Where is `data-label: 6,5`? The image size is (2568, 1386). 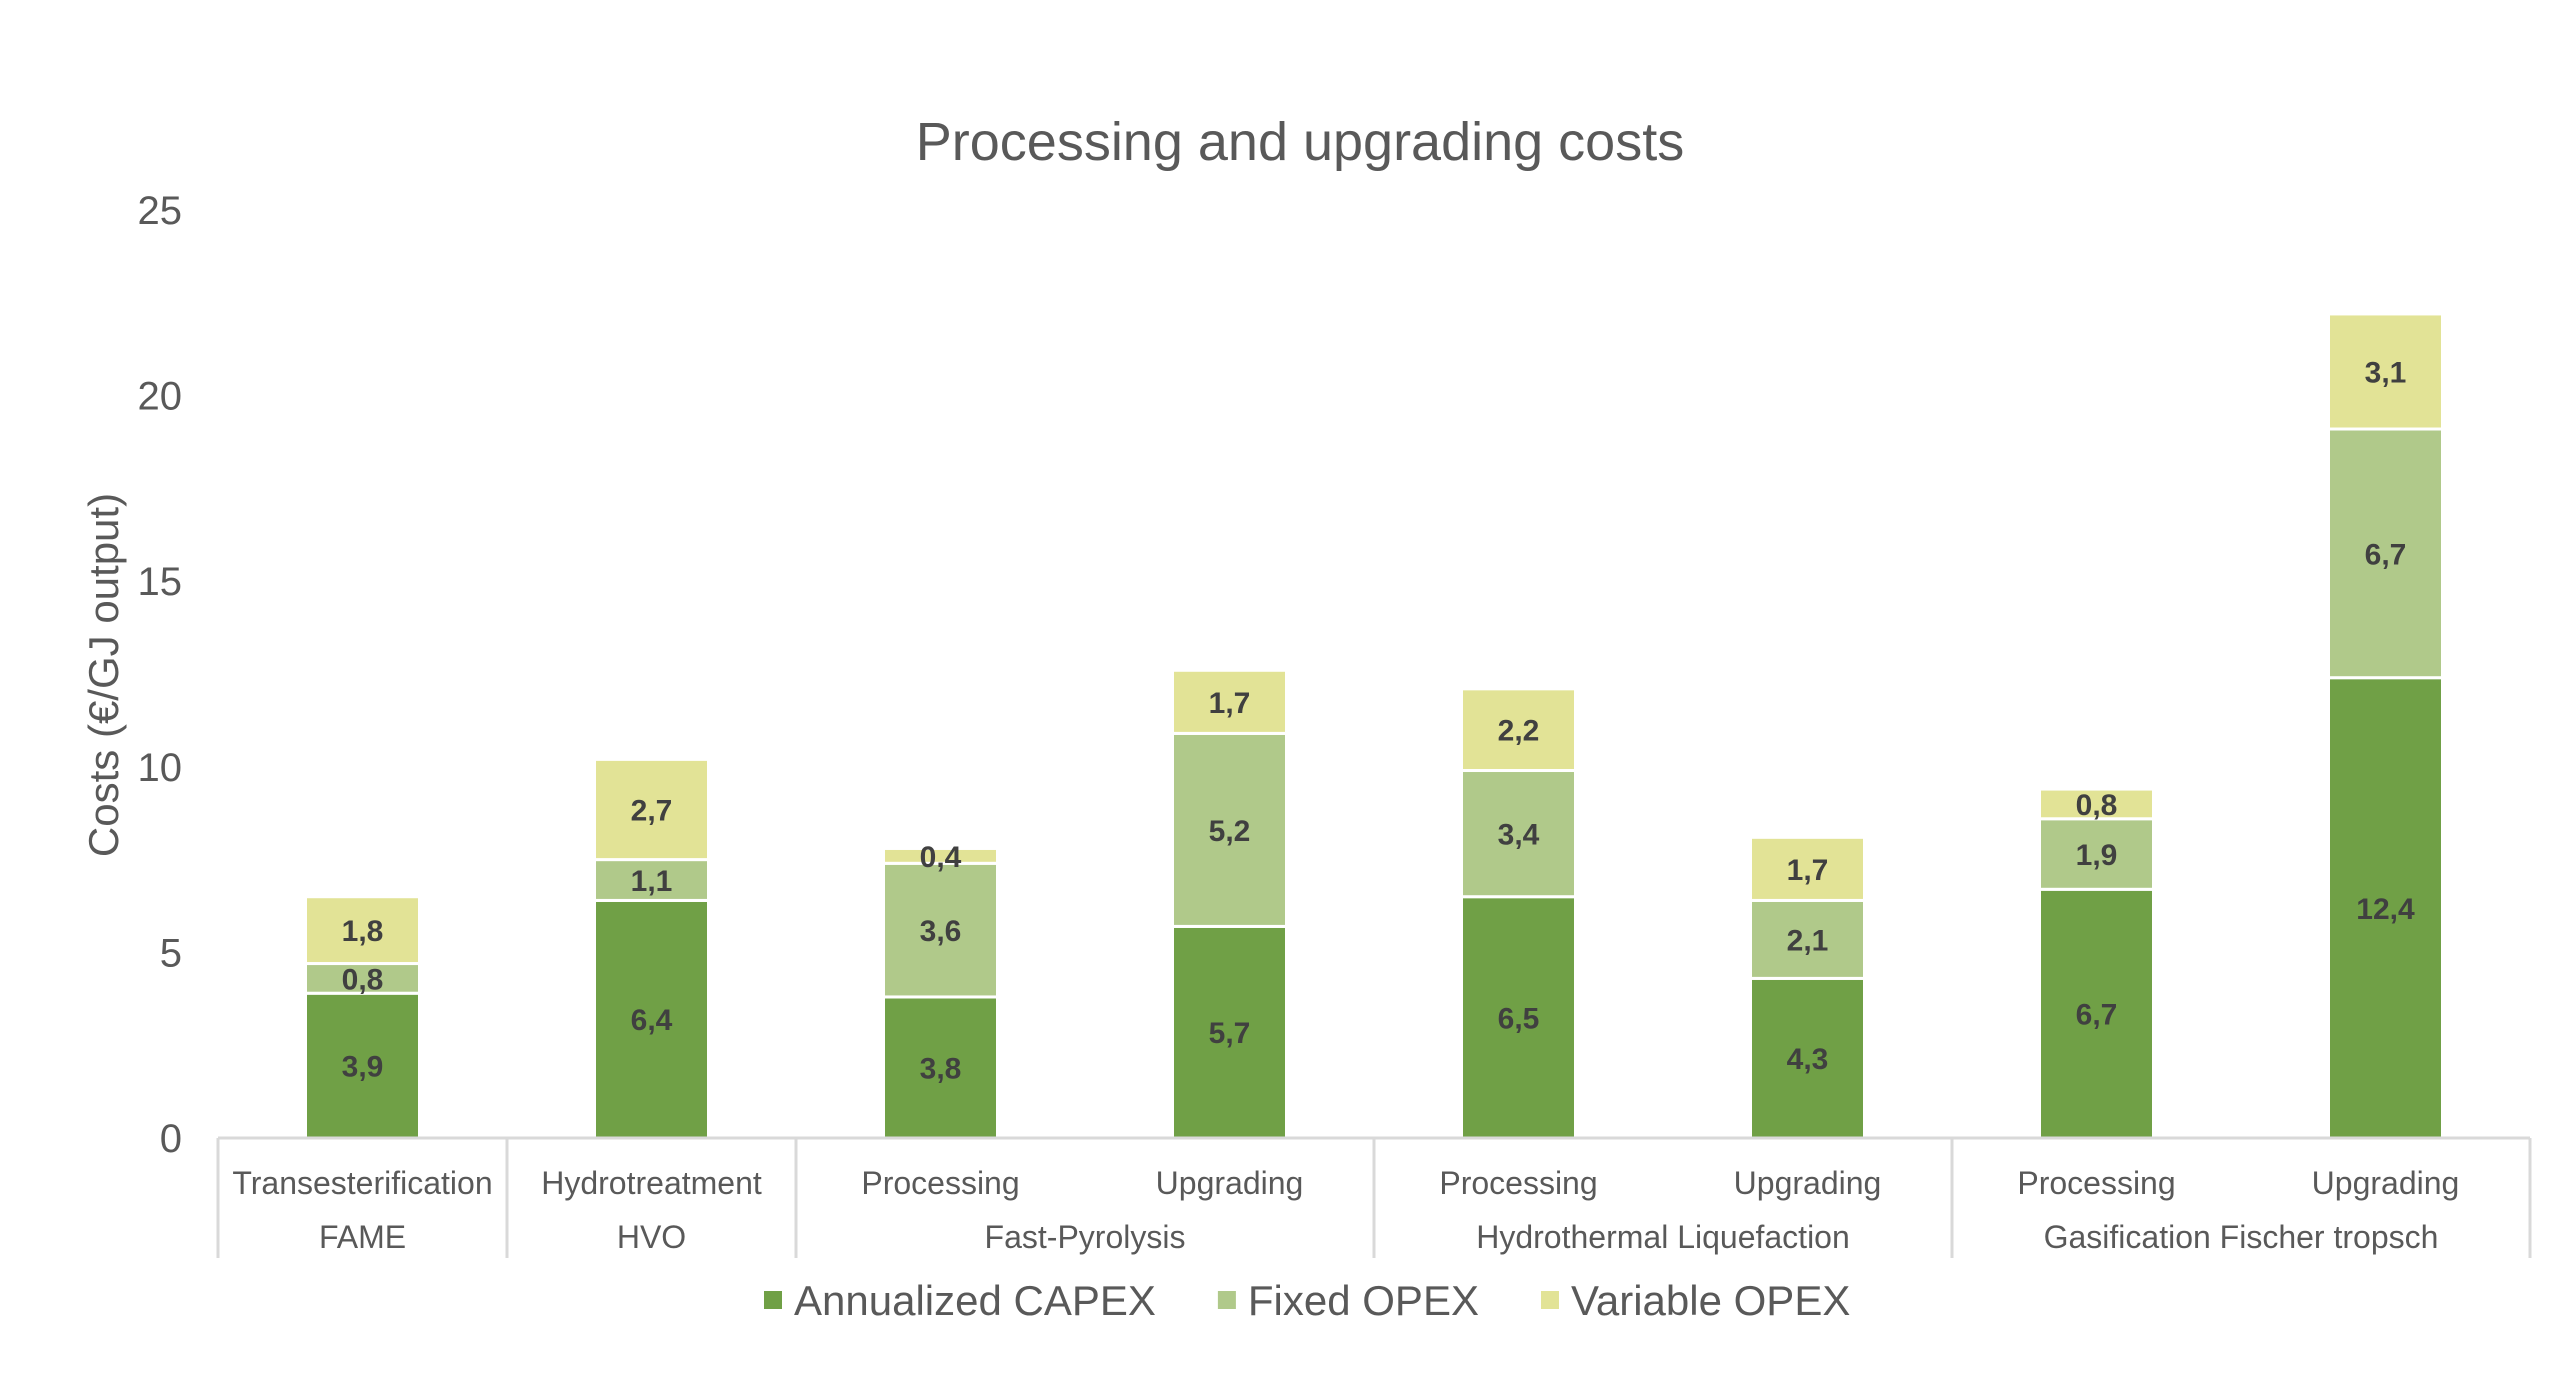 data-label: 6,5 is located at coordinates (1519, 1018).